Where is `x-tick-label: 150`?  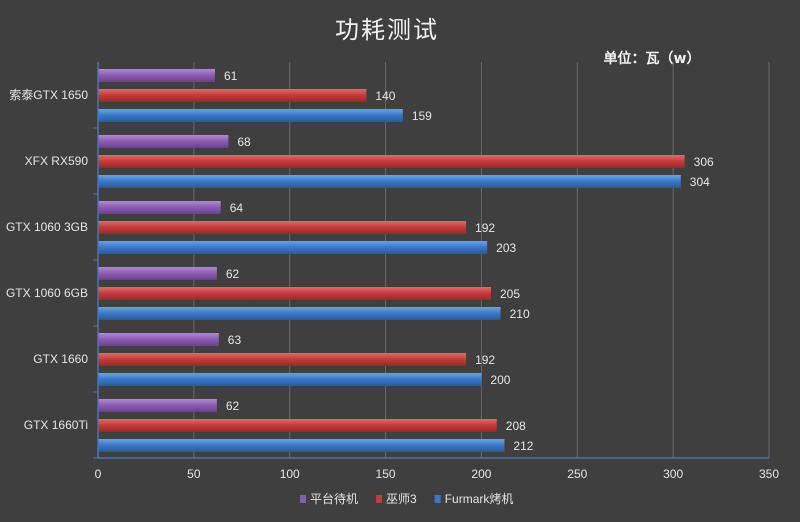
x-tick-label: 150 is located at coordinates (386, 474).